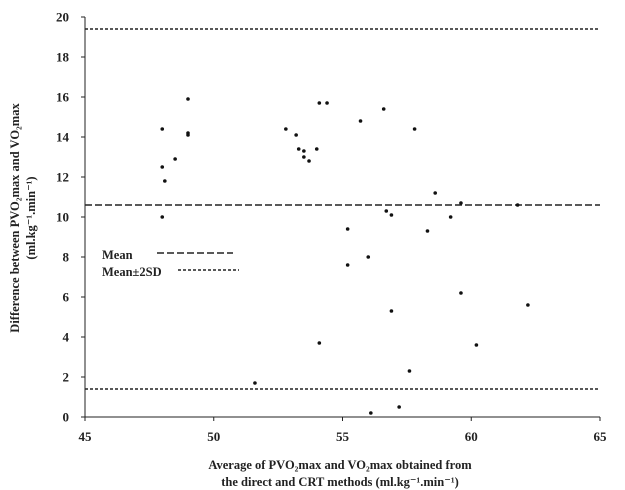 This screenshot has height=490, width=625. Describe the element at coordinates (343, 436) in the screenshot. I see `x-tick-label: 55` at that location.